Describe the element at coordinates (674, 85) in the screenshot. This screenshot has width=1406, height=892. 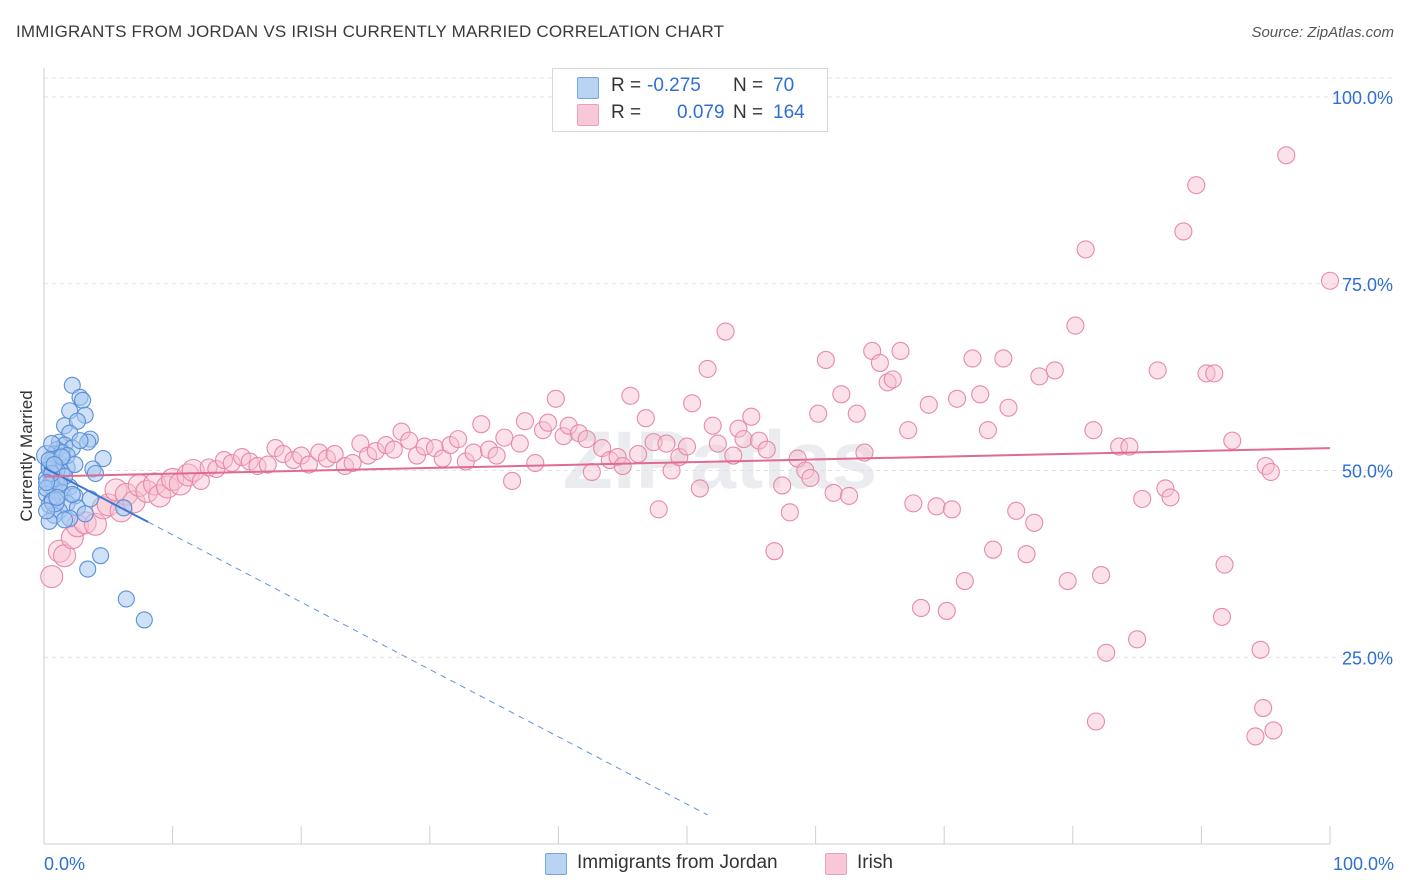
I see `legend-r-value-jordan: -0.275` at that location.